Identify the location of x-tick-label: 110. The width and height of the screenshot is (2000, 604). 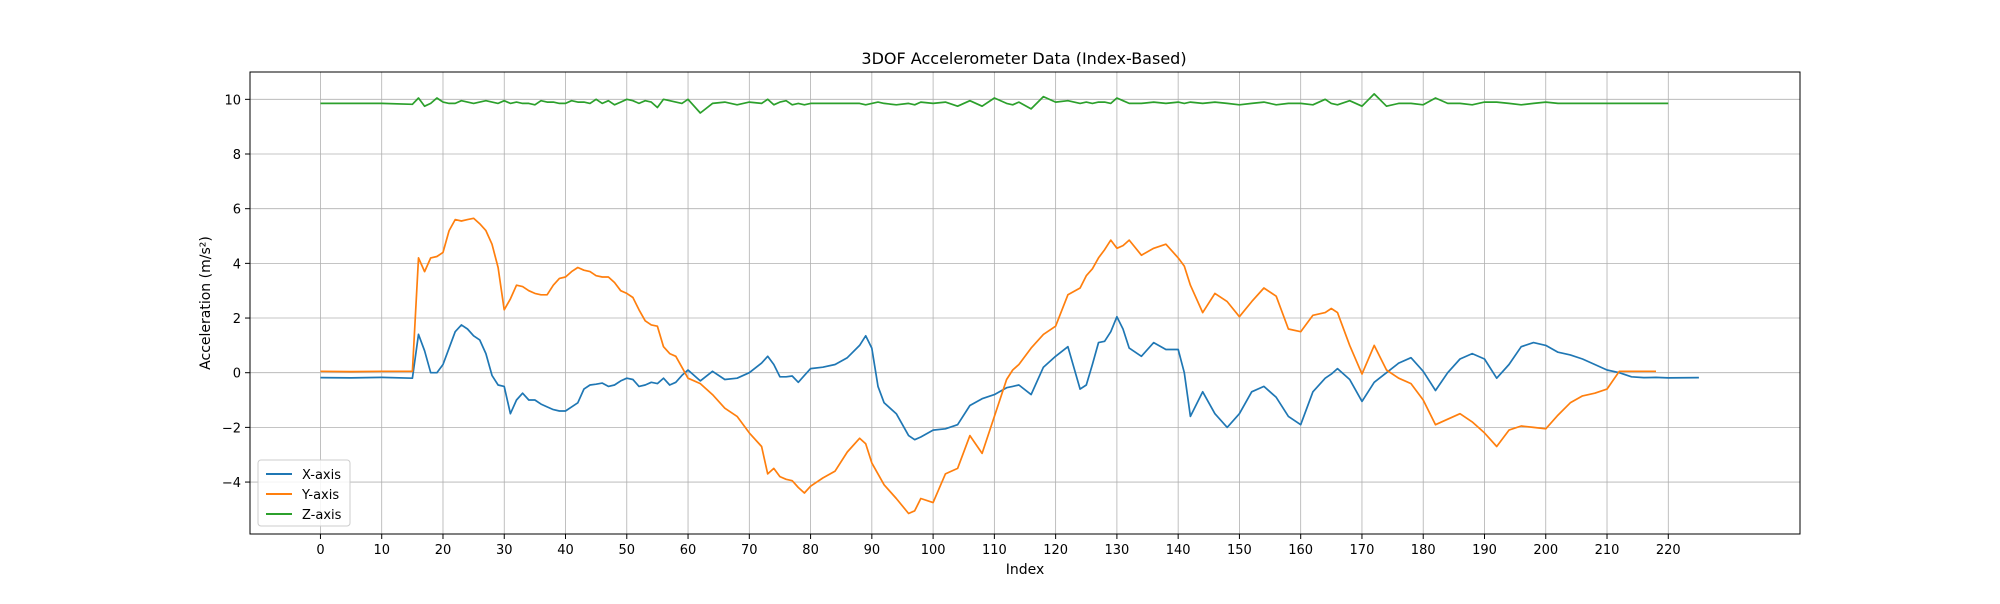
(994, 550).